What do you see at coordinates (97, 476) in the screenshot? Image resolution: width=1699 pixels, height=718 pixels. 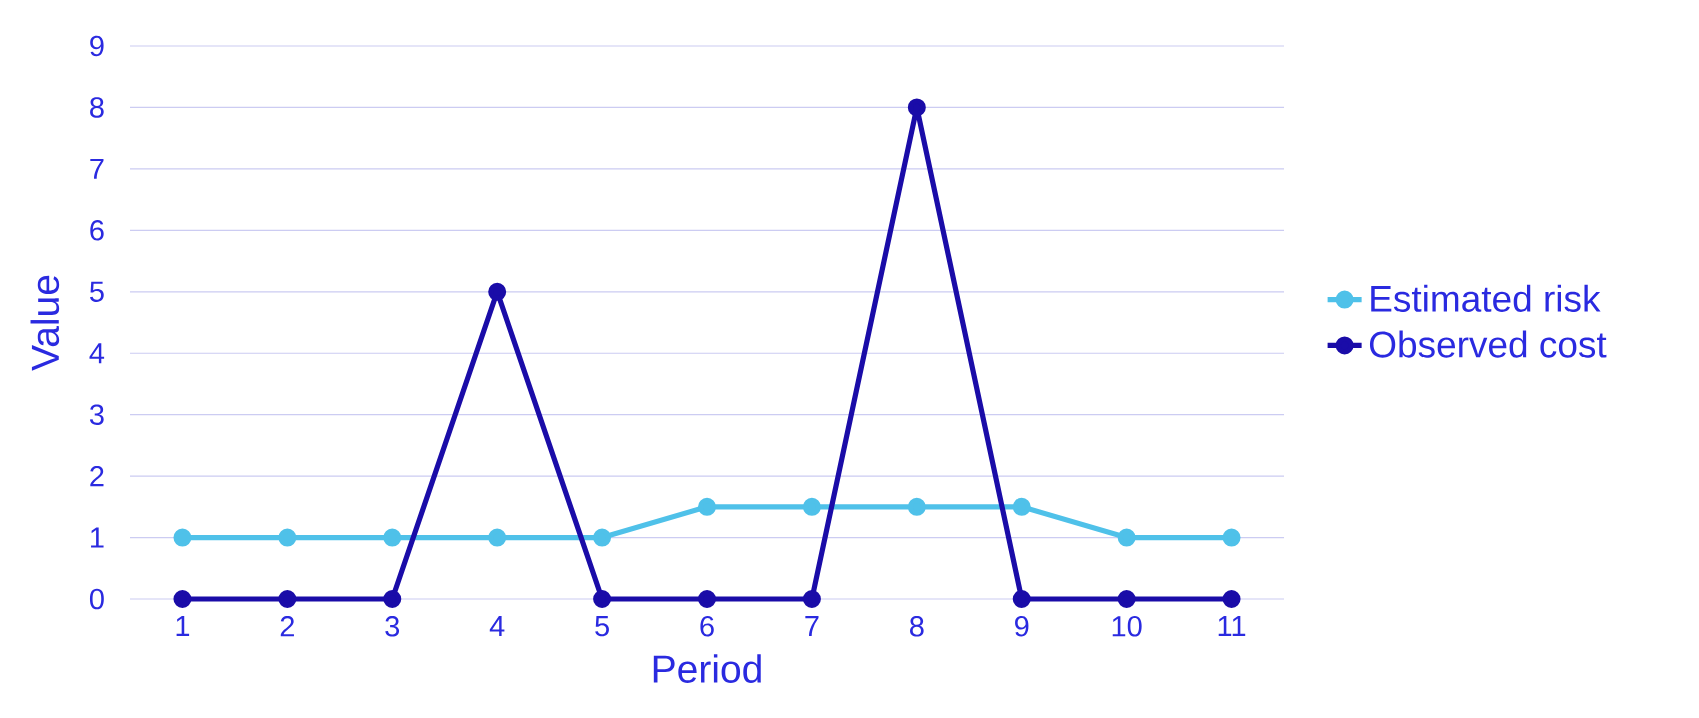 I see `y-tick-label: 2` at bounding box center [97, 476].